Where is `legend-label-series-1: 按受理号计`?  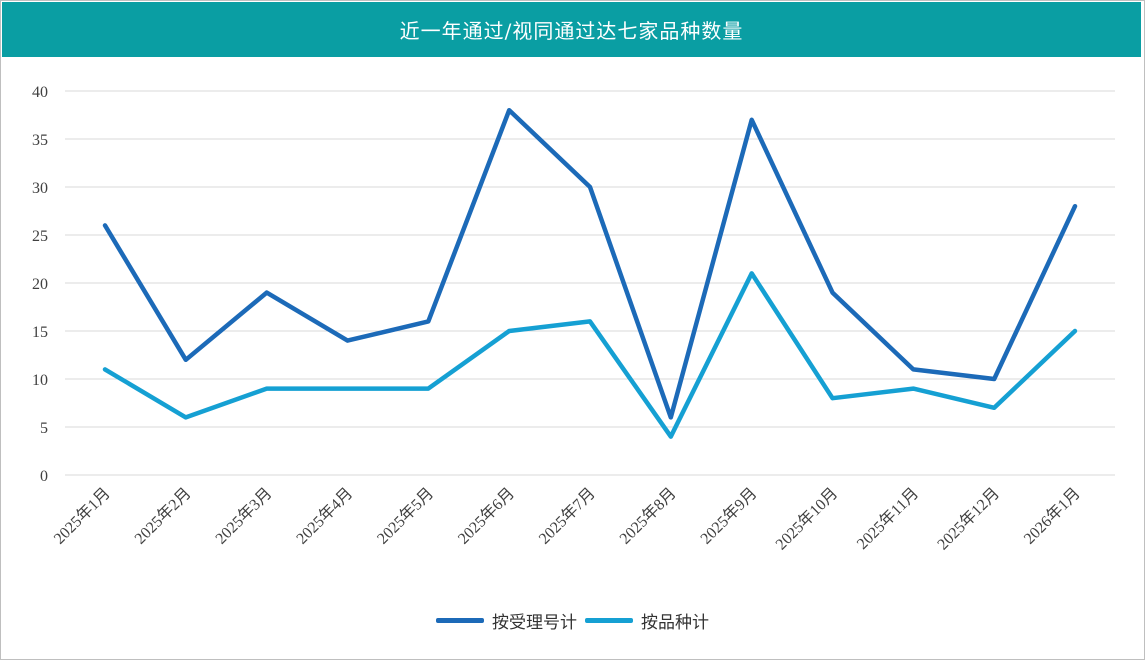 legend-label-series-1: 按受理号计 is located at coordinates (534, 623).